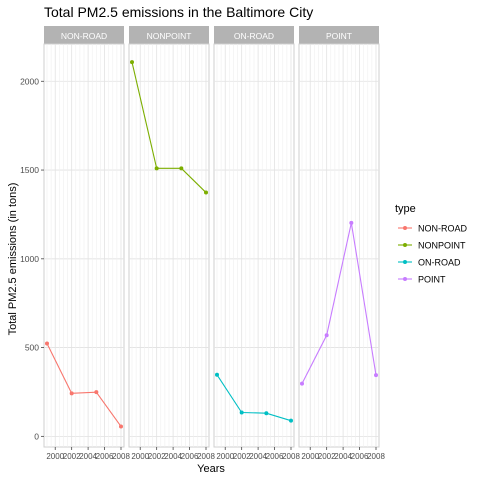  What do you see at coordinates (29, 81) in the screenshot?
I see `y-tick-label: 2000` at bounding box center [29, 81].